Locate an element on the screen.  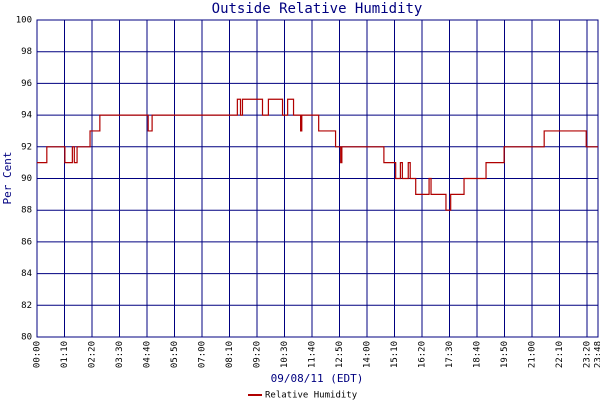
x-tick-label: 04:40 is located at coordinates (148, 354).